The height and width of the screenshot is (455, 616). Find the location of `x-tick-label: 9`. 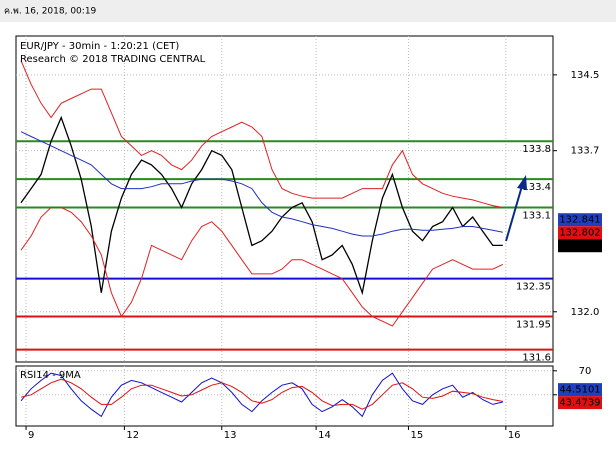

x-tick-label: 9 is located at coordinates (31, 435).